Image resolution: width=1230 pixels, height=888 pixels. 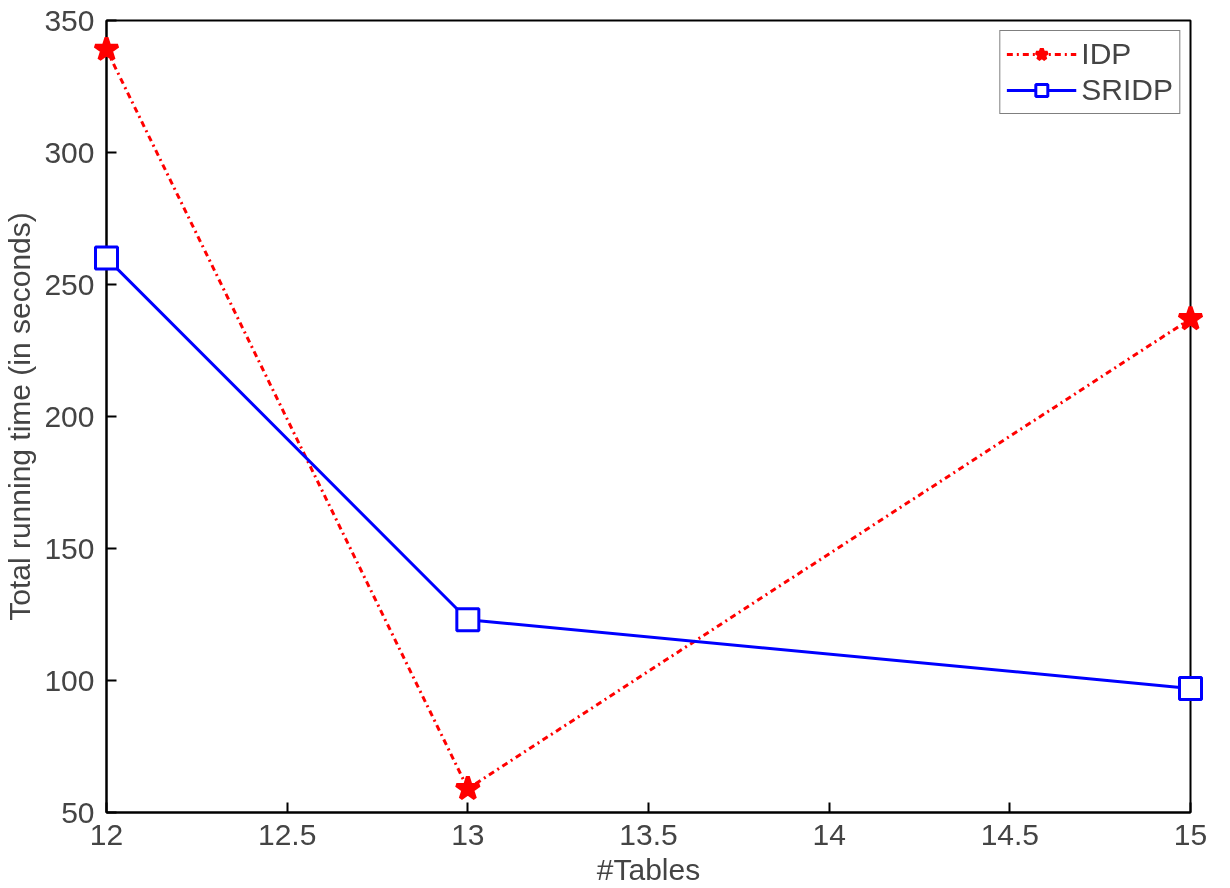 I want to click on x-tick-label: 14.5, so click(x=1010, y=834).